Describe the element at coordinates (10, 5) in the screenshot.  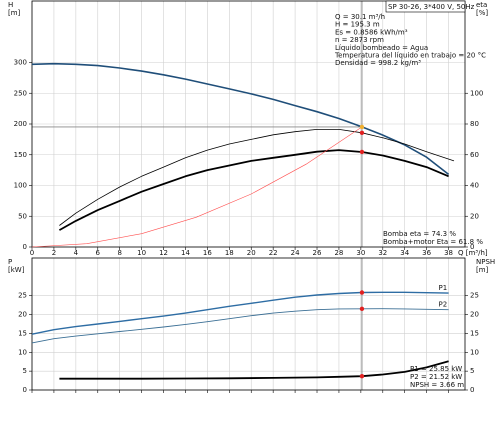
I see `y-axis-title: H` at that location.